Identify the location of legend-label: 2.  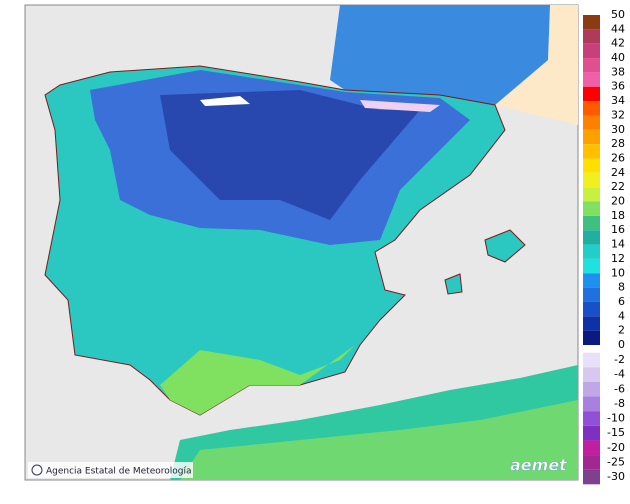
(621, 330).